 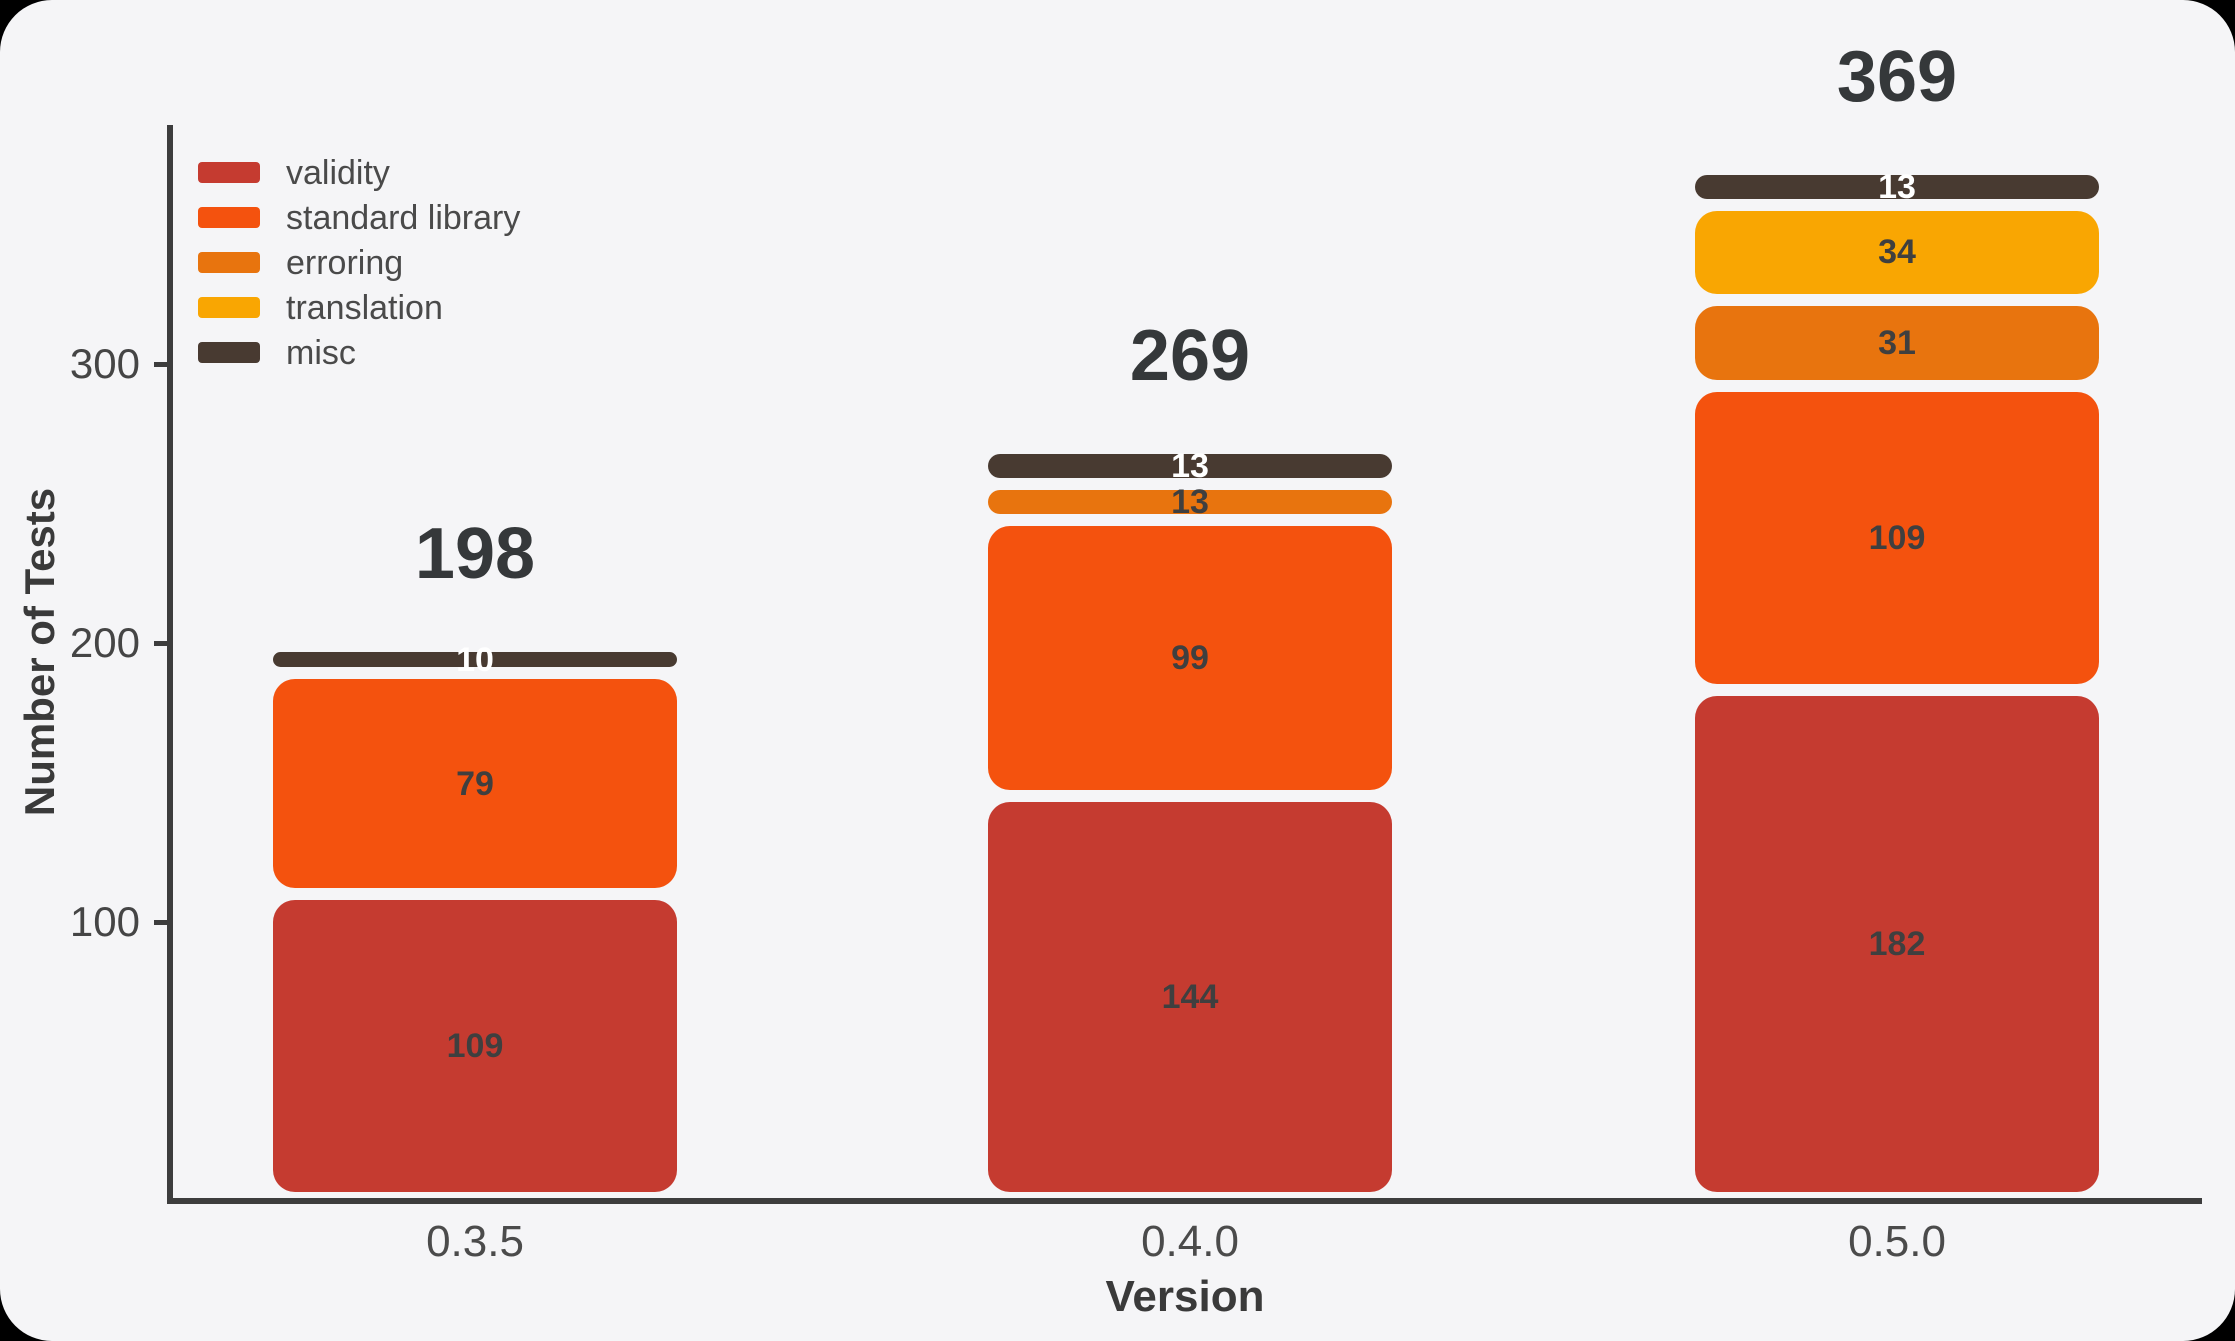 I want to click on bar-total-label: 269, so click(x=1190, y=355).